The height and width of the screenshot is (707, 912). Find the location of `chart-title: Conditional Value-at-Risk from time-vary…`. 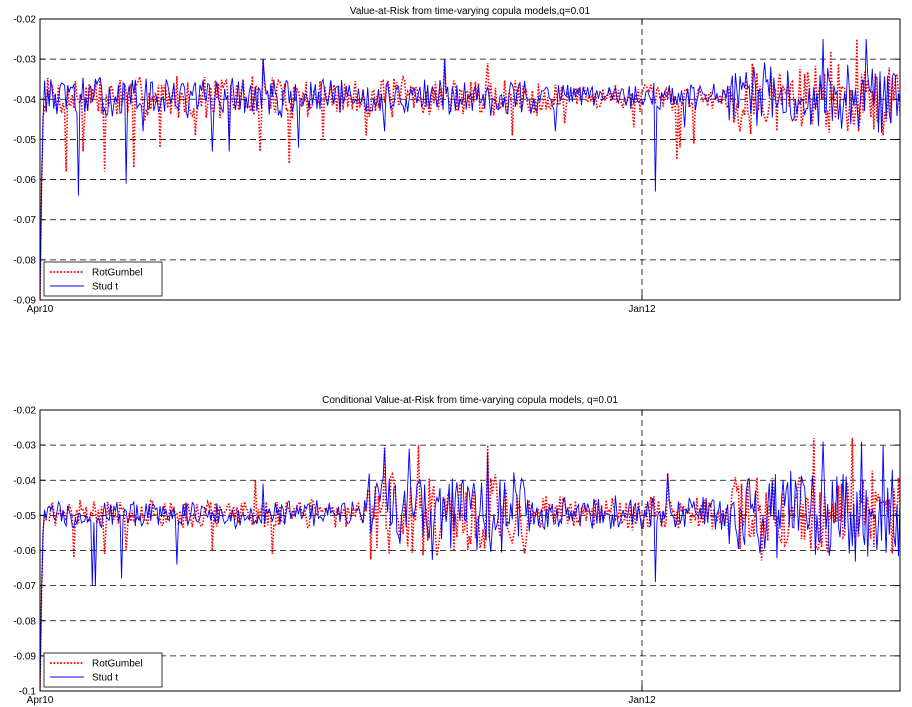

chart-title: Conditional Value-at-Risk from time-vary… is located at coordinates (470, 400).